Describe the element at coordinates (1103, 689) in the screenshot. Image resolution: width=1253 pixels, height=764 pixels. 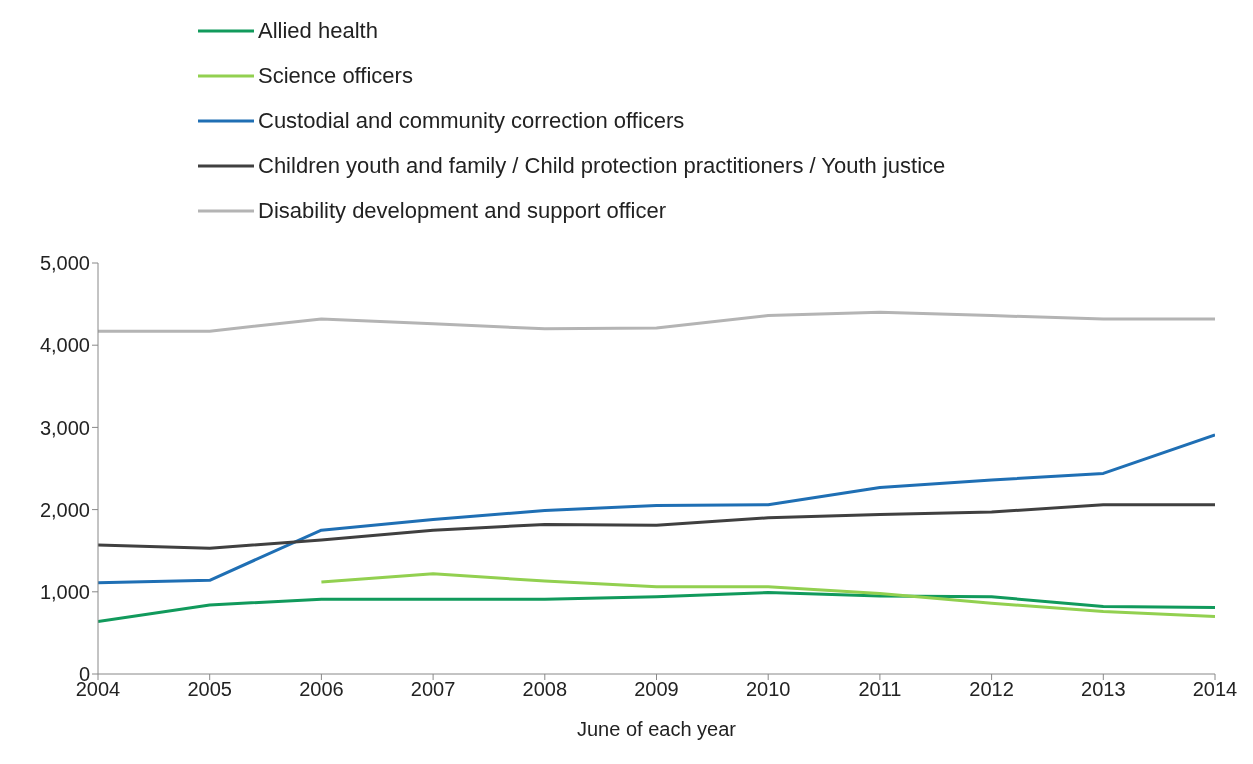
I see `x-tick-label: 2013` at that location.